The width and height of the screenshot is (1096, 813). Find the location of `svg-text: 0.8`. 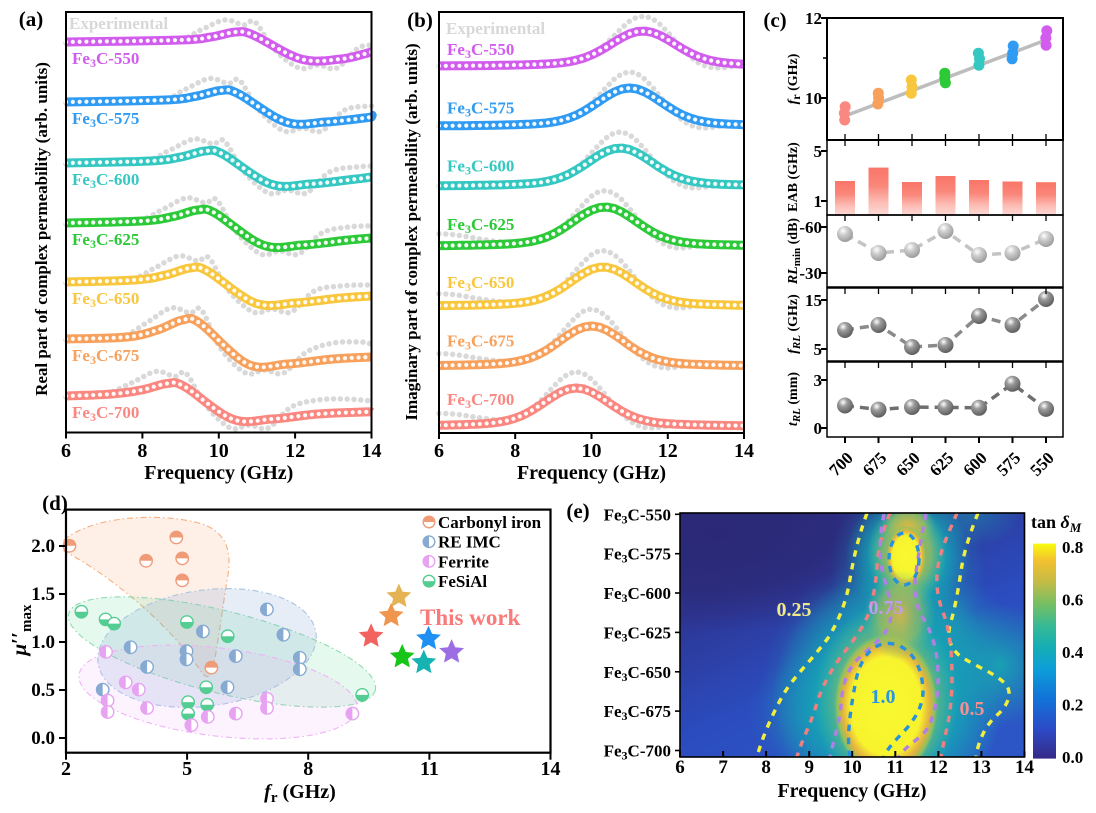

svg-text: 0.8 is located at coordinates (1072, 547).